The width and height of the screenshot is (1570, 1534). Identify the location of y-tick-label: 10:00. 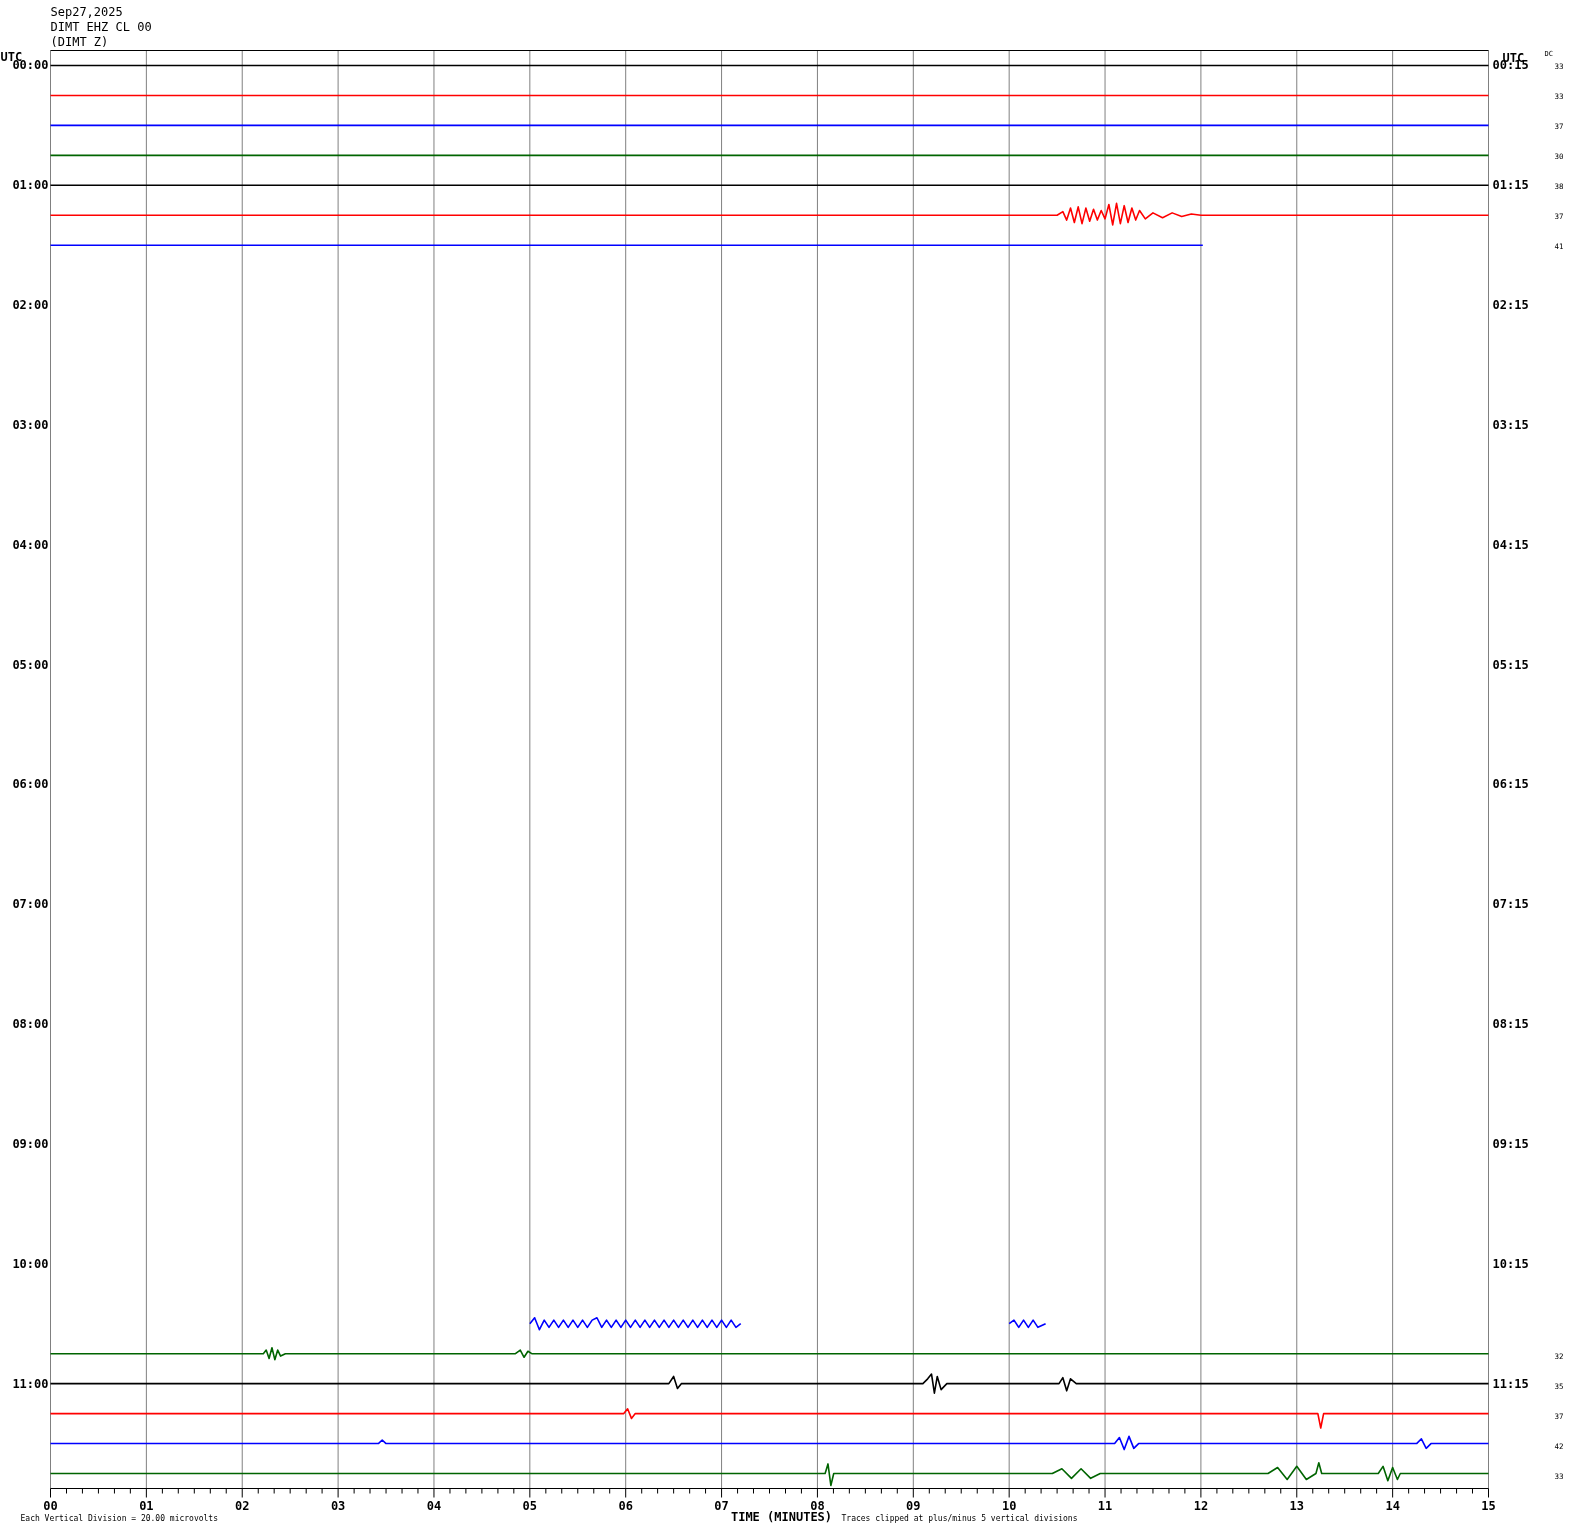
(30, 1263).